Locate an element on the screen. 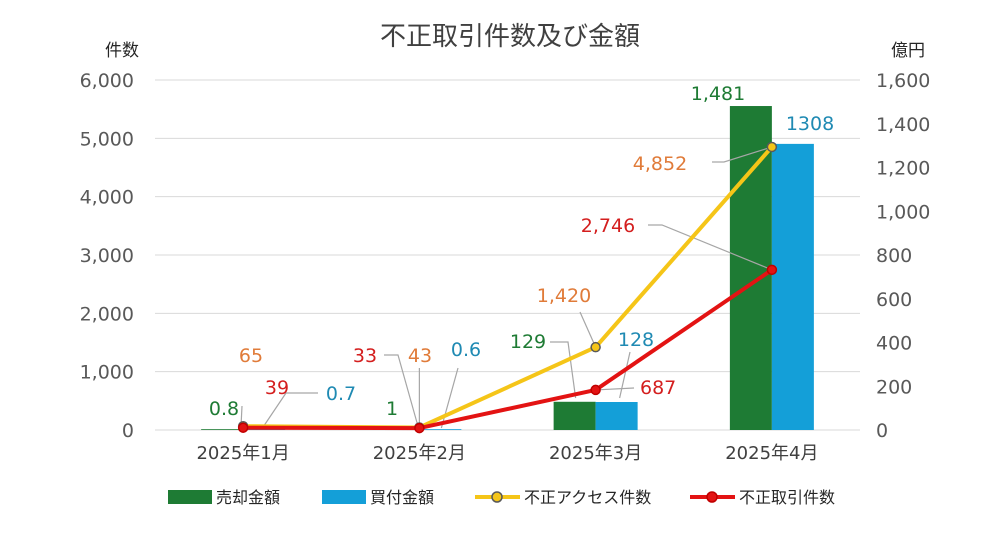 This screenshot has width=1000, height=539. label-access: 43 is located at coordinates (420, 356).